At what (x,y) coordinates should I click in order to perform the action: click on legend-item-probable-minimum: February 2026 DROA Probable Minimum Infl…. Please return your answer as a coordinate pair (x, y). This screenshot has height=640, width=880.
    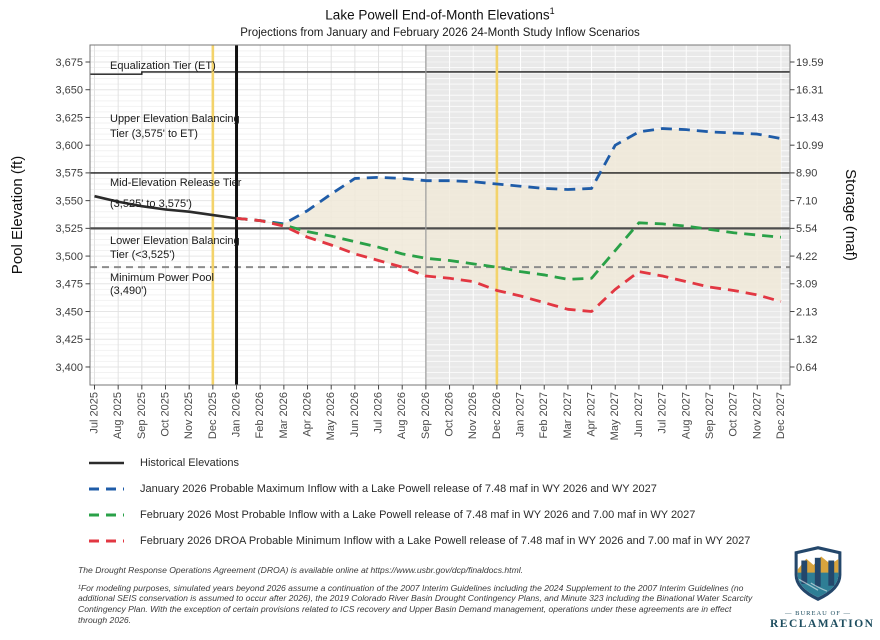
    Looking at the image, I should click on (419, 541).